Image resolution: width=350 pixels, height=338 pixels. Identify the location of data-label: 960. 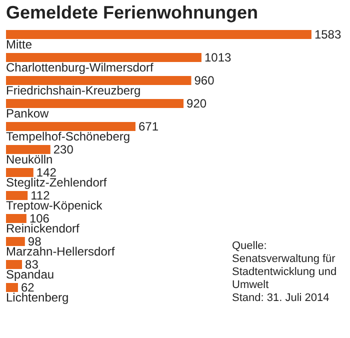
(204, 81).